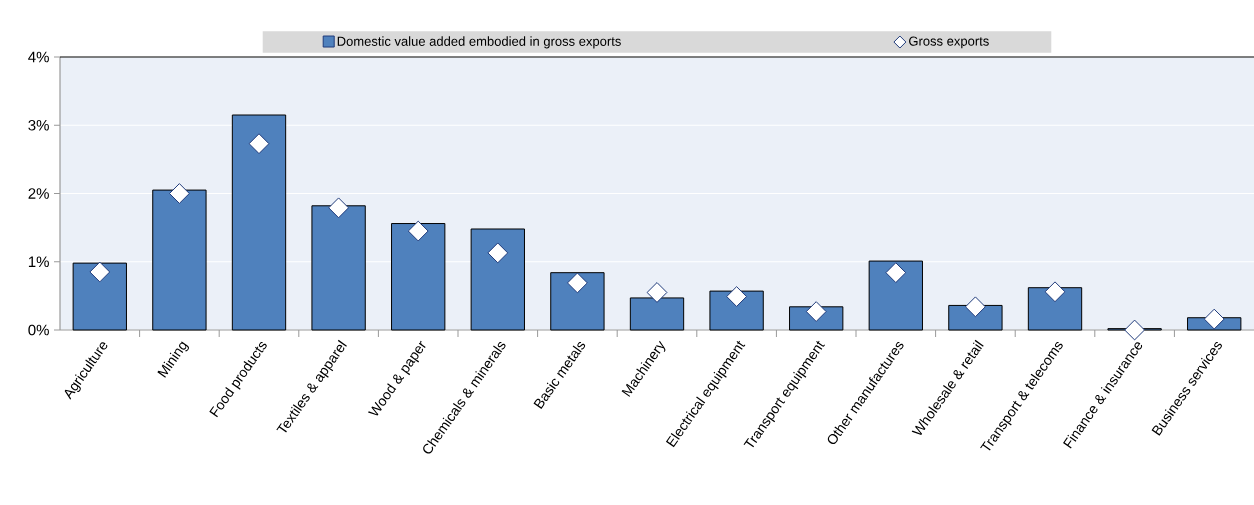 The image size is (1254, 505). I want to click on y-tick-label: 3%, so click(38, 125).